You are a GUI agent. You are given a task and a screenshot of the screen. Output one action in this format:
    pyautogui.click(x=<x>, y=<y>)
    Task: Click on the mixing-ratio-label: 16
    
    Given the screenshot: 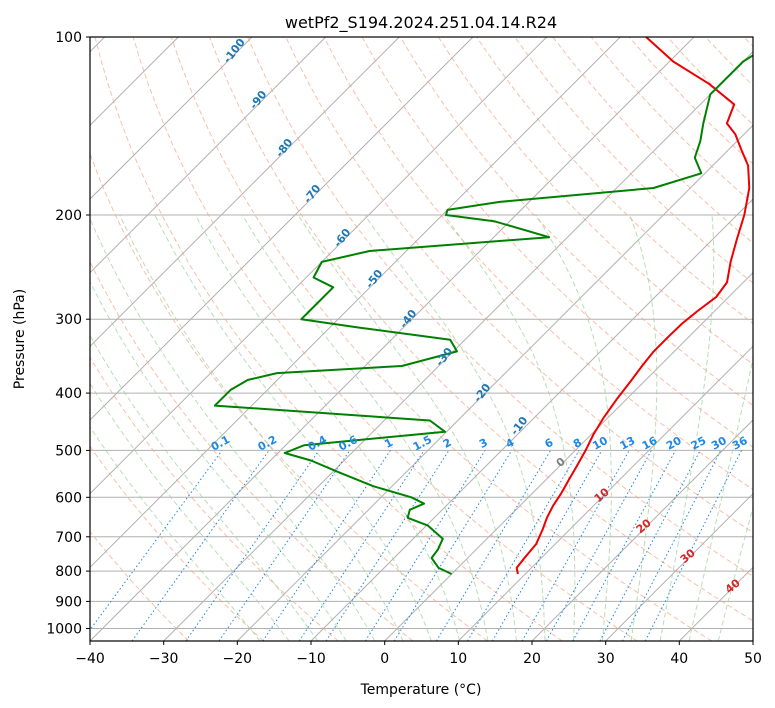 What is the action you would take?
    pyautogui.click(x=650, y=443)
    